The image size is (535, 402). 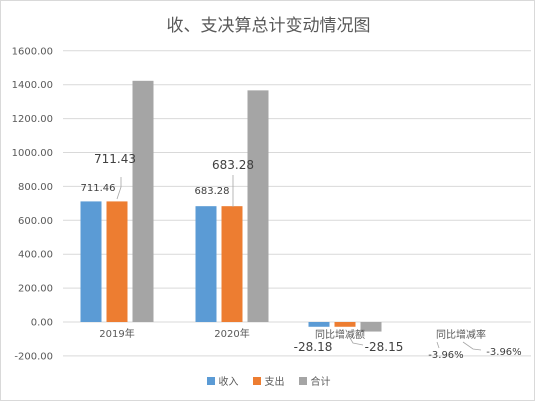 What do you see at coordinates (228, 382) in the screenshot?
I see `legend-label-income: 收入` at bounding box center [228, 382].